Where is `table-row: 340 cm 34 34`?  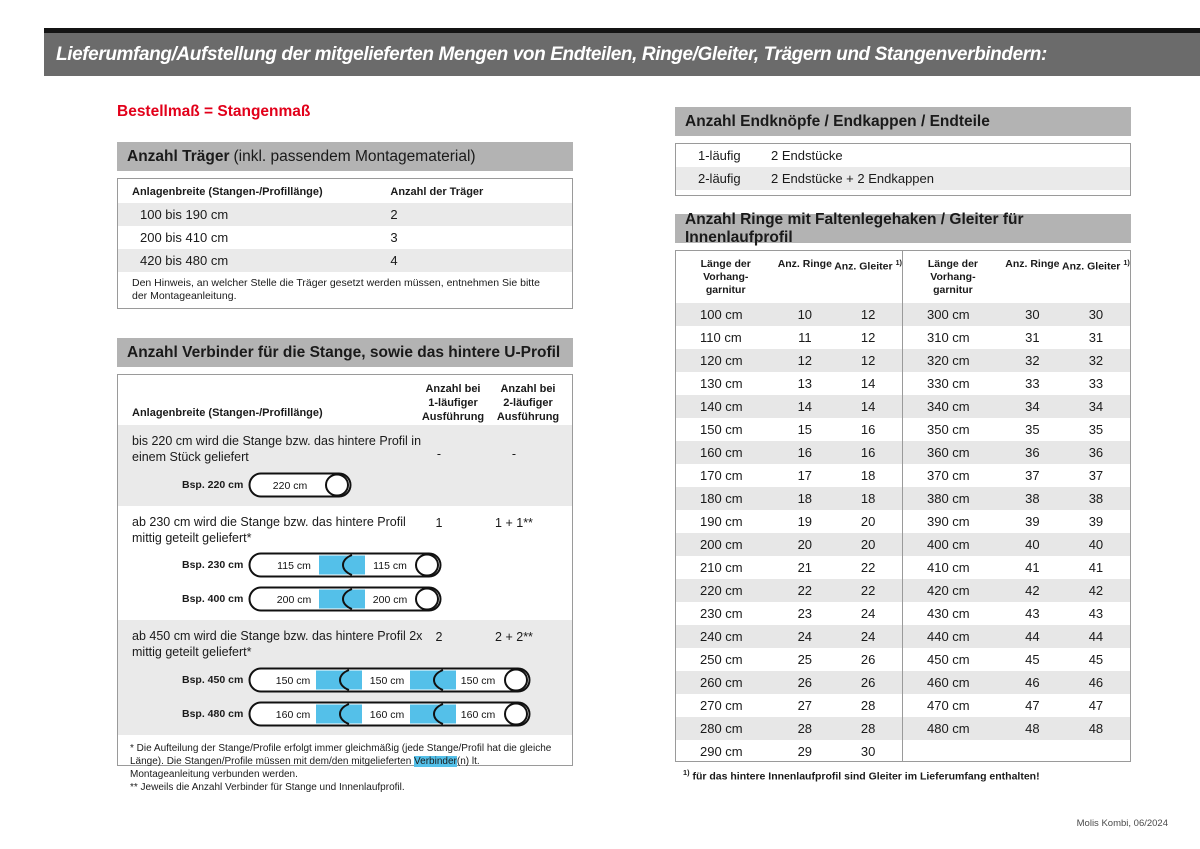
table-row: 340 cm 34 34 is located at coordinates (1016, 406).